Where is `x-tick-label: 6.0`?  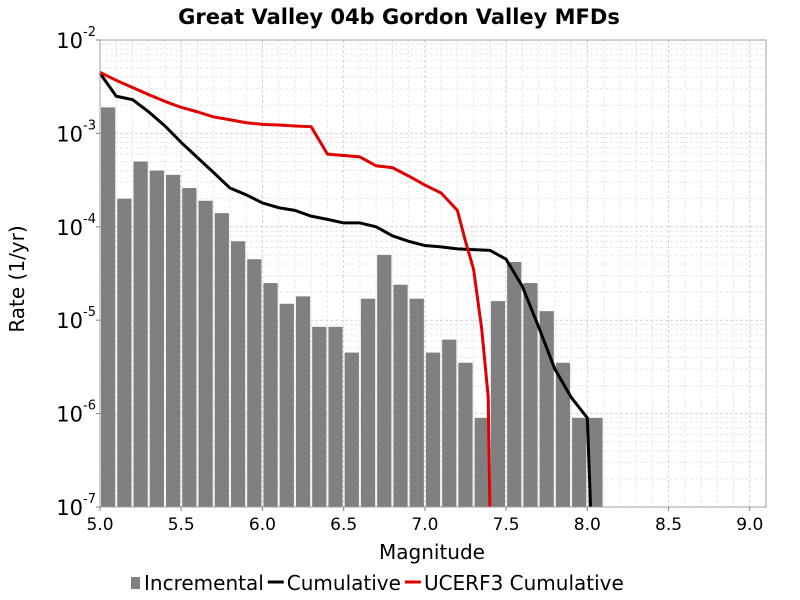
x-tick-label: 6.0 is located at coordinates (262, 525).